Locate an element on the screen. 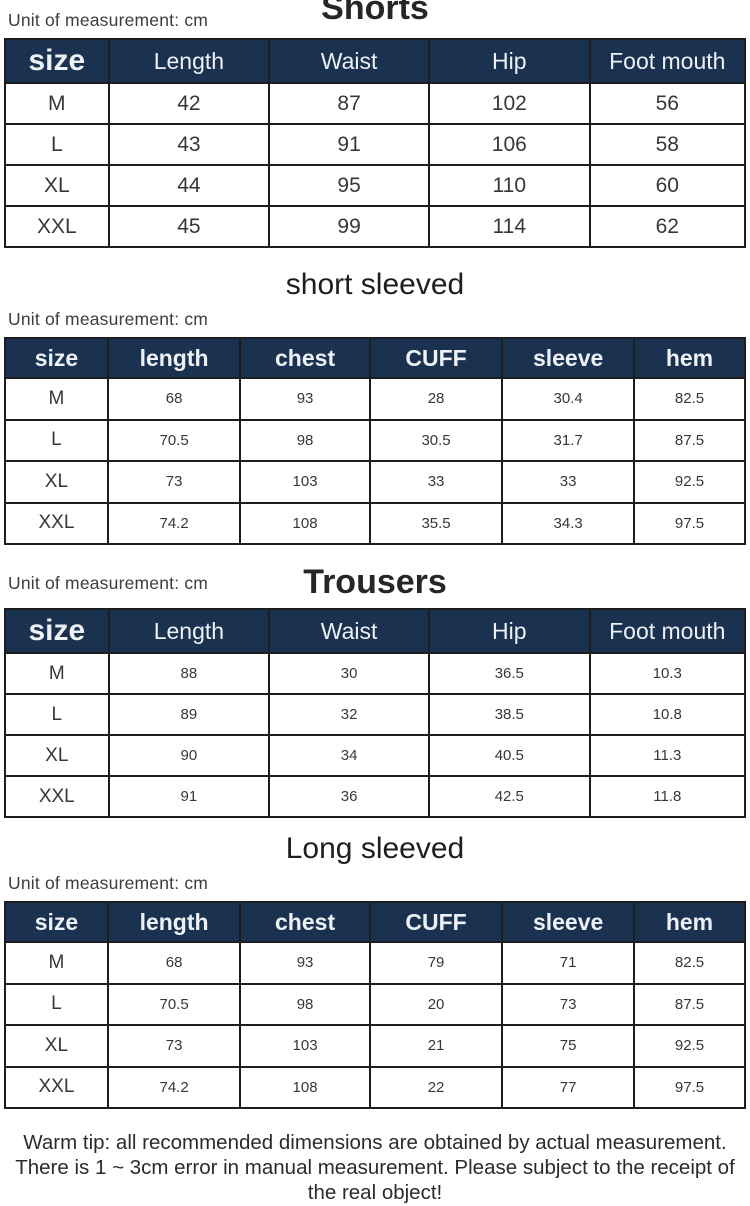  table-row: XL 73 103 21 75 92.5 is located at coordinates (375, 1046).